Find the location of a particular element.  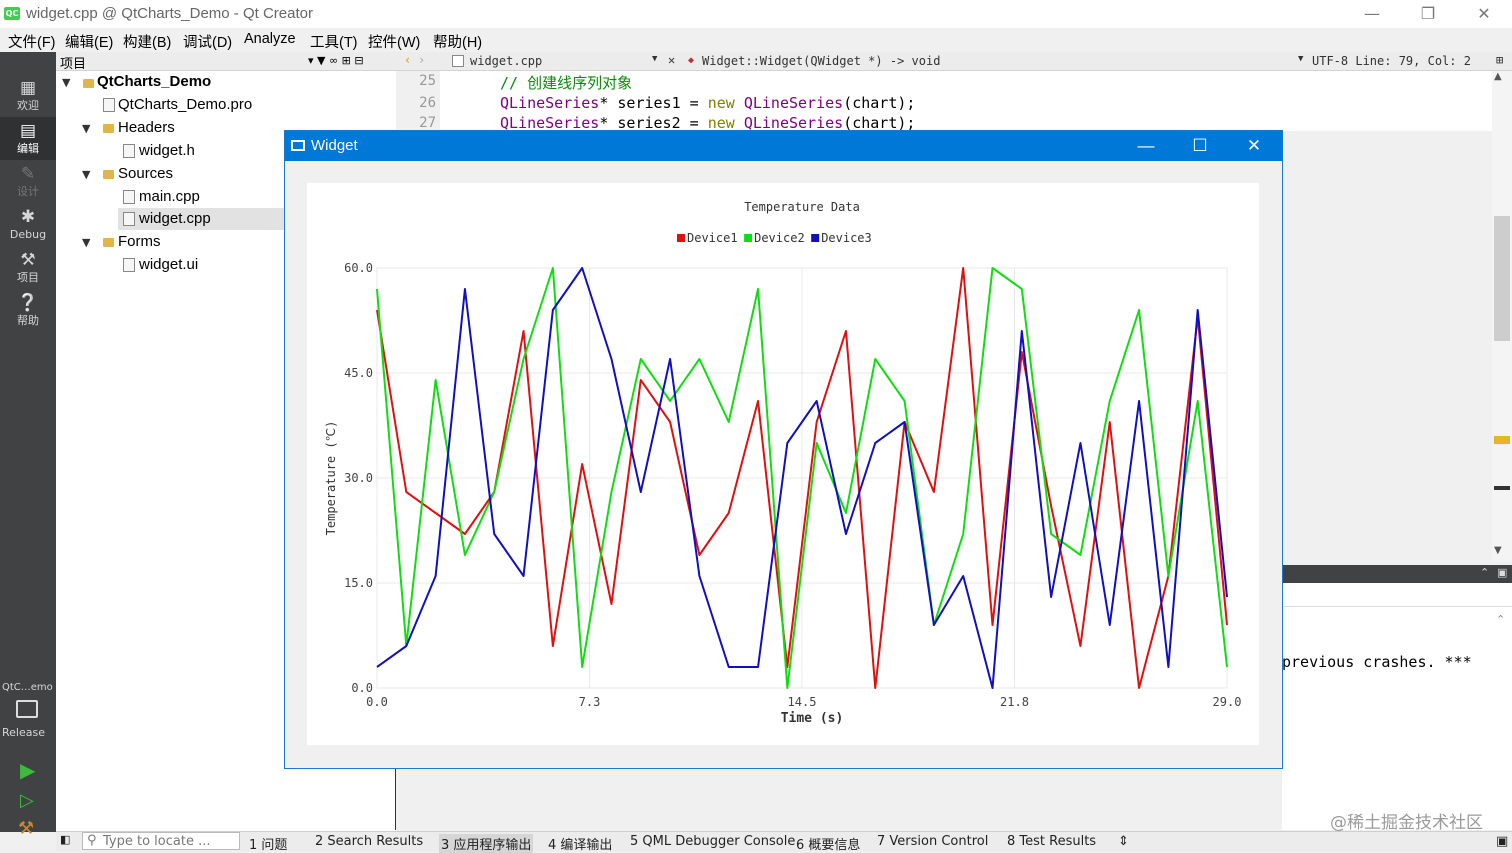

run-icon: ▶ is located at coordinates (28, 770).